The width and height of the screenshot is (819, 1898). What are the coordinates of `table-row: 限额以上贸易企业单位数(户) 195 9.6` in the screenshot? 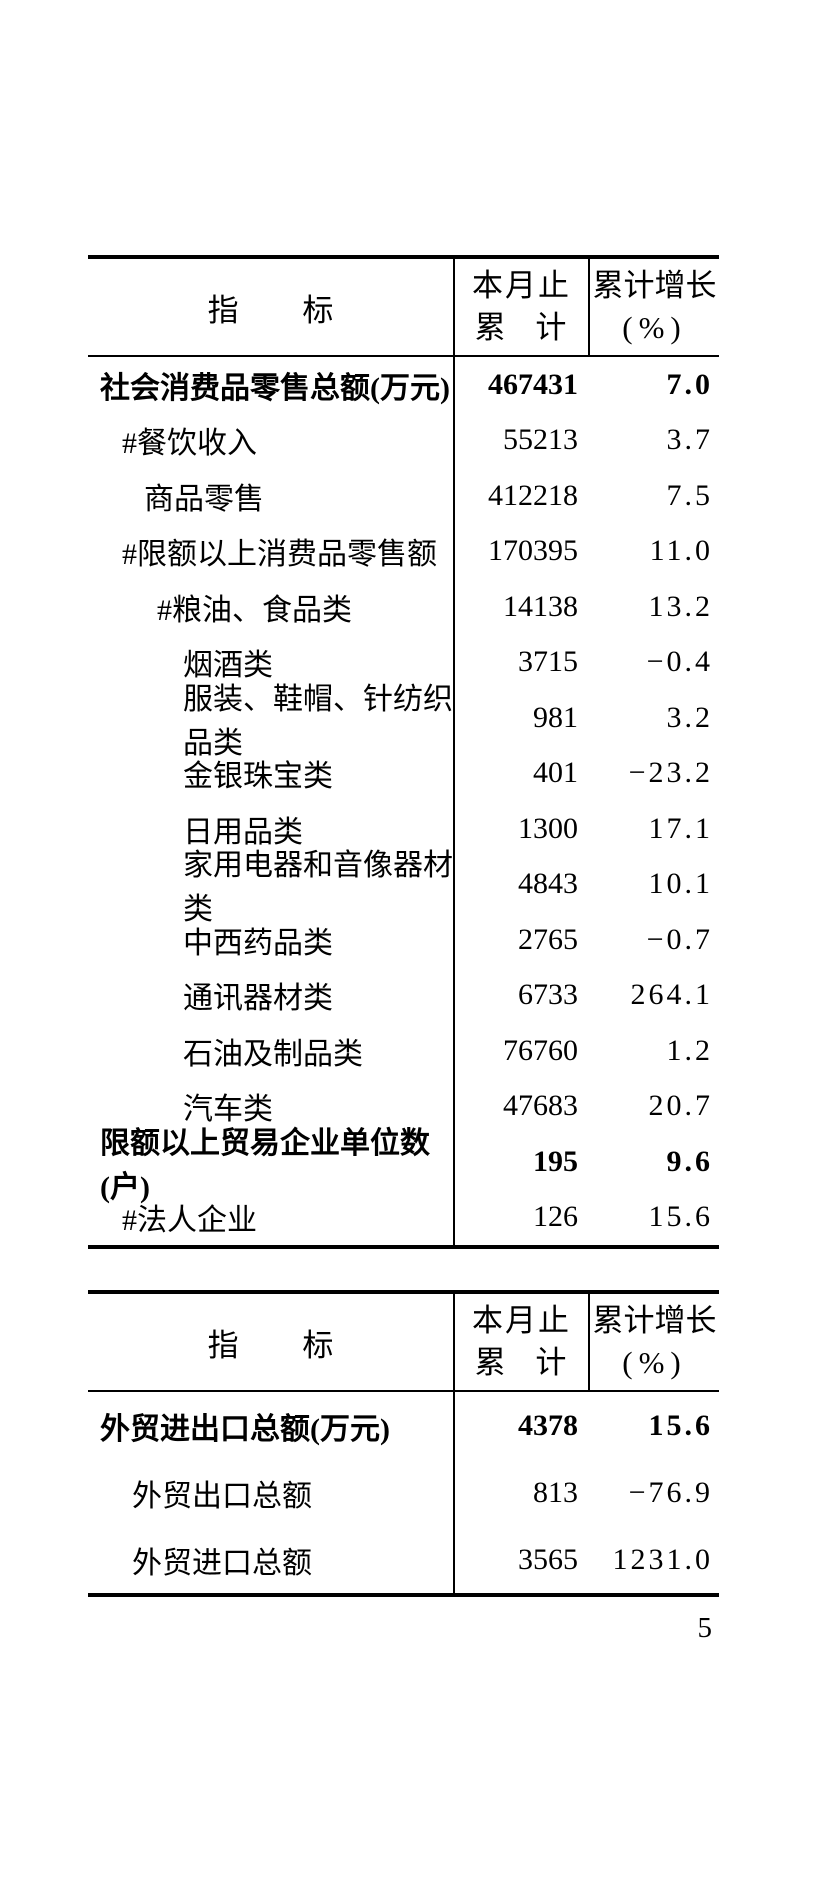 It's located at (403, 1165).